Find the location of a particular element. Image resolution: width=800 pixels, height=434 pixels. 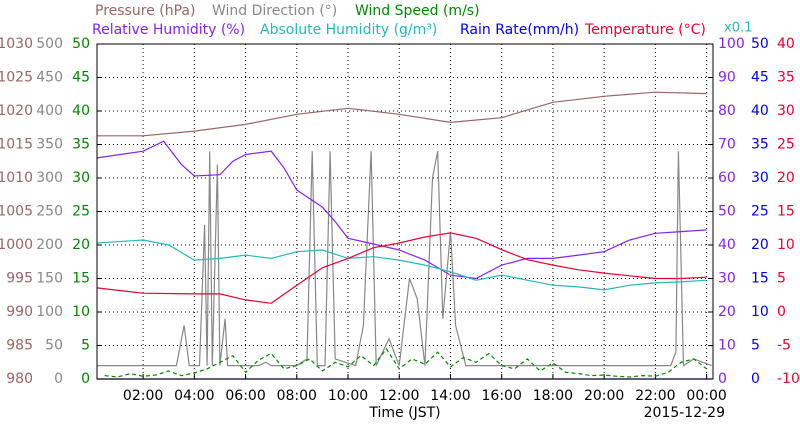

y-tick-label: 1010 is located at coordinates (16, 178).